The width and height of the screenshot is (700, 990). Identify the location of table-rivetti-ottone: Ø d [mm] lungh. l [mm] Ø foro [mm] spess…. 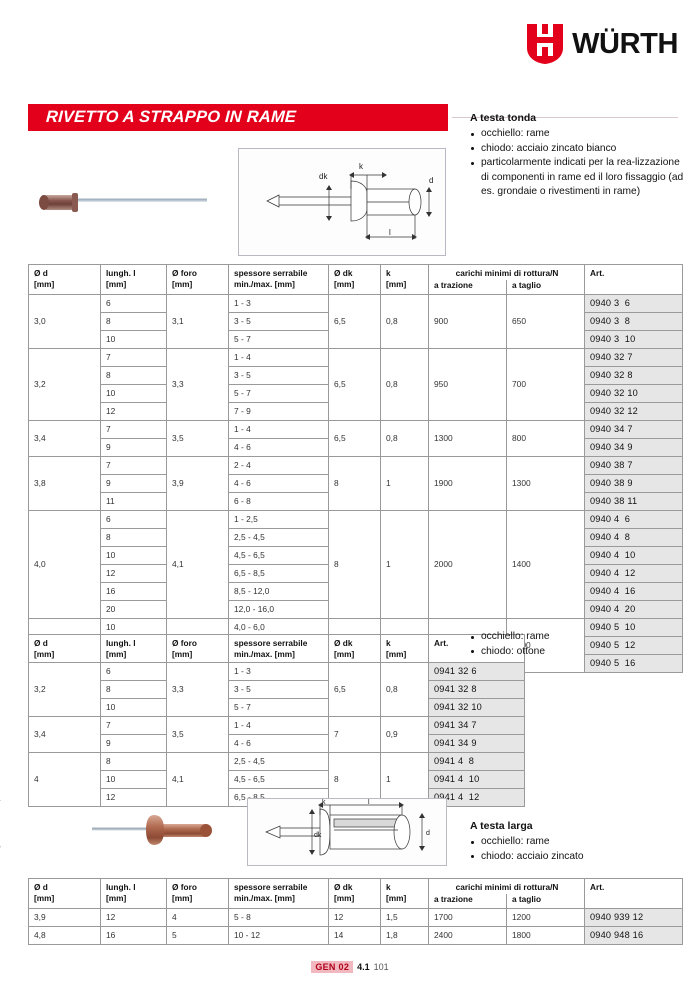
(276, 720).